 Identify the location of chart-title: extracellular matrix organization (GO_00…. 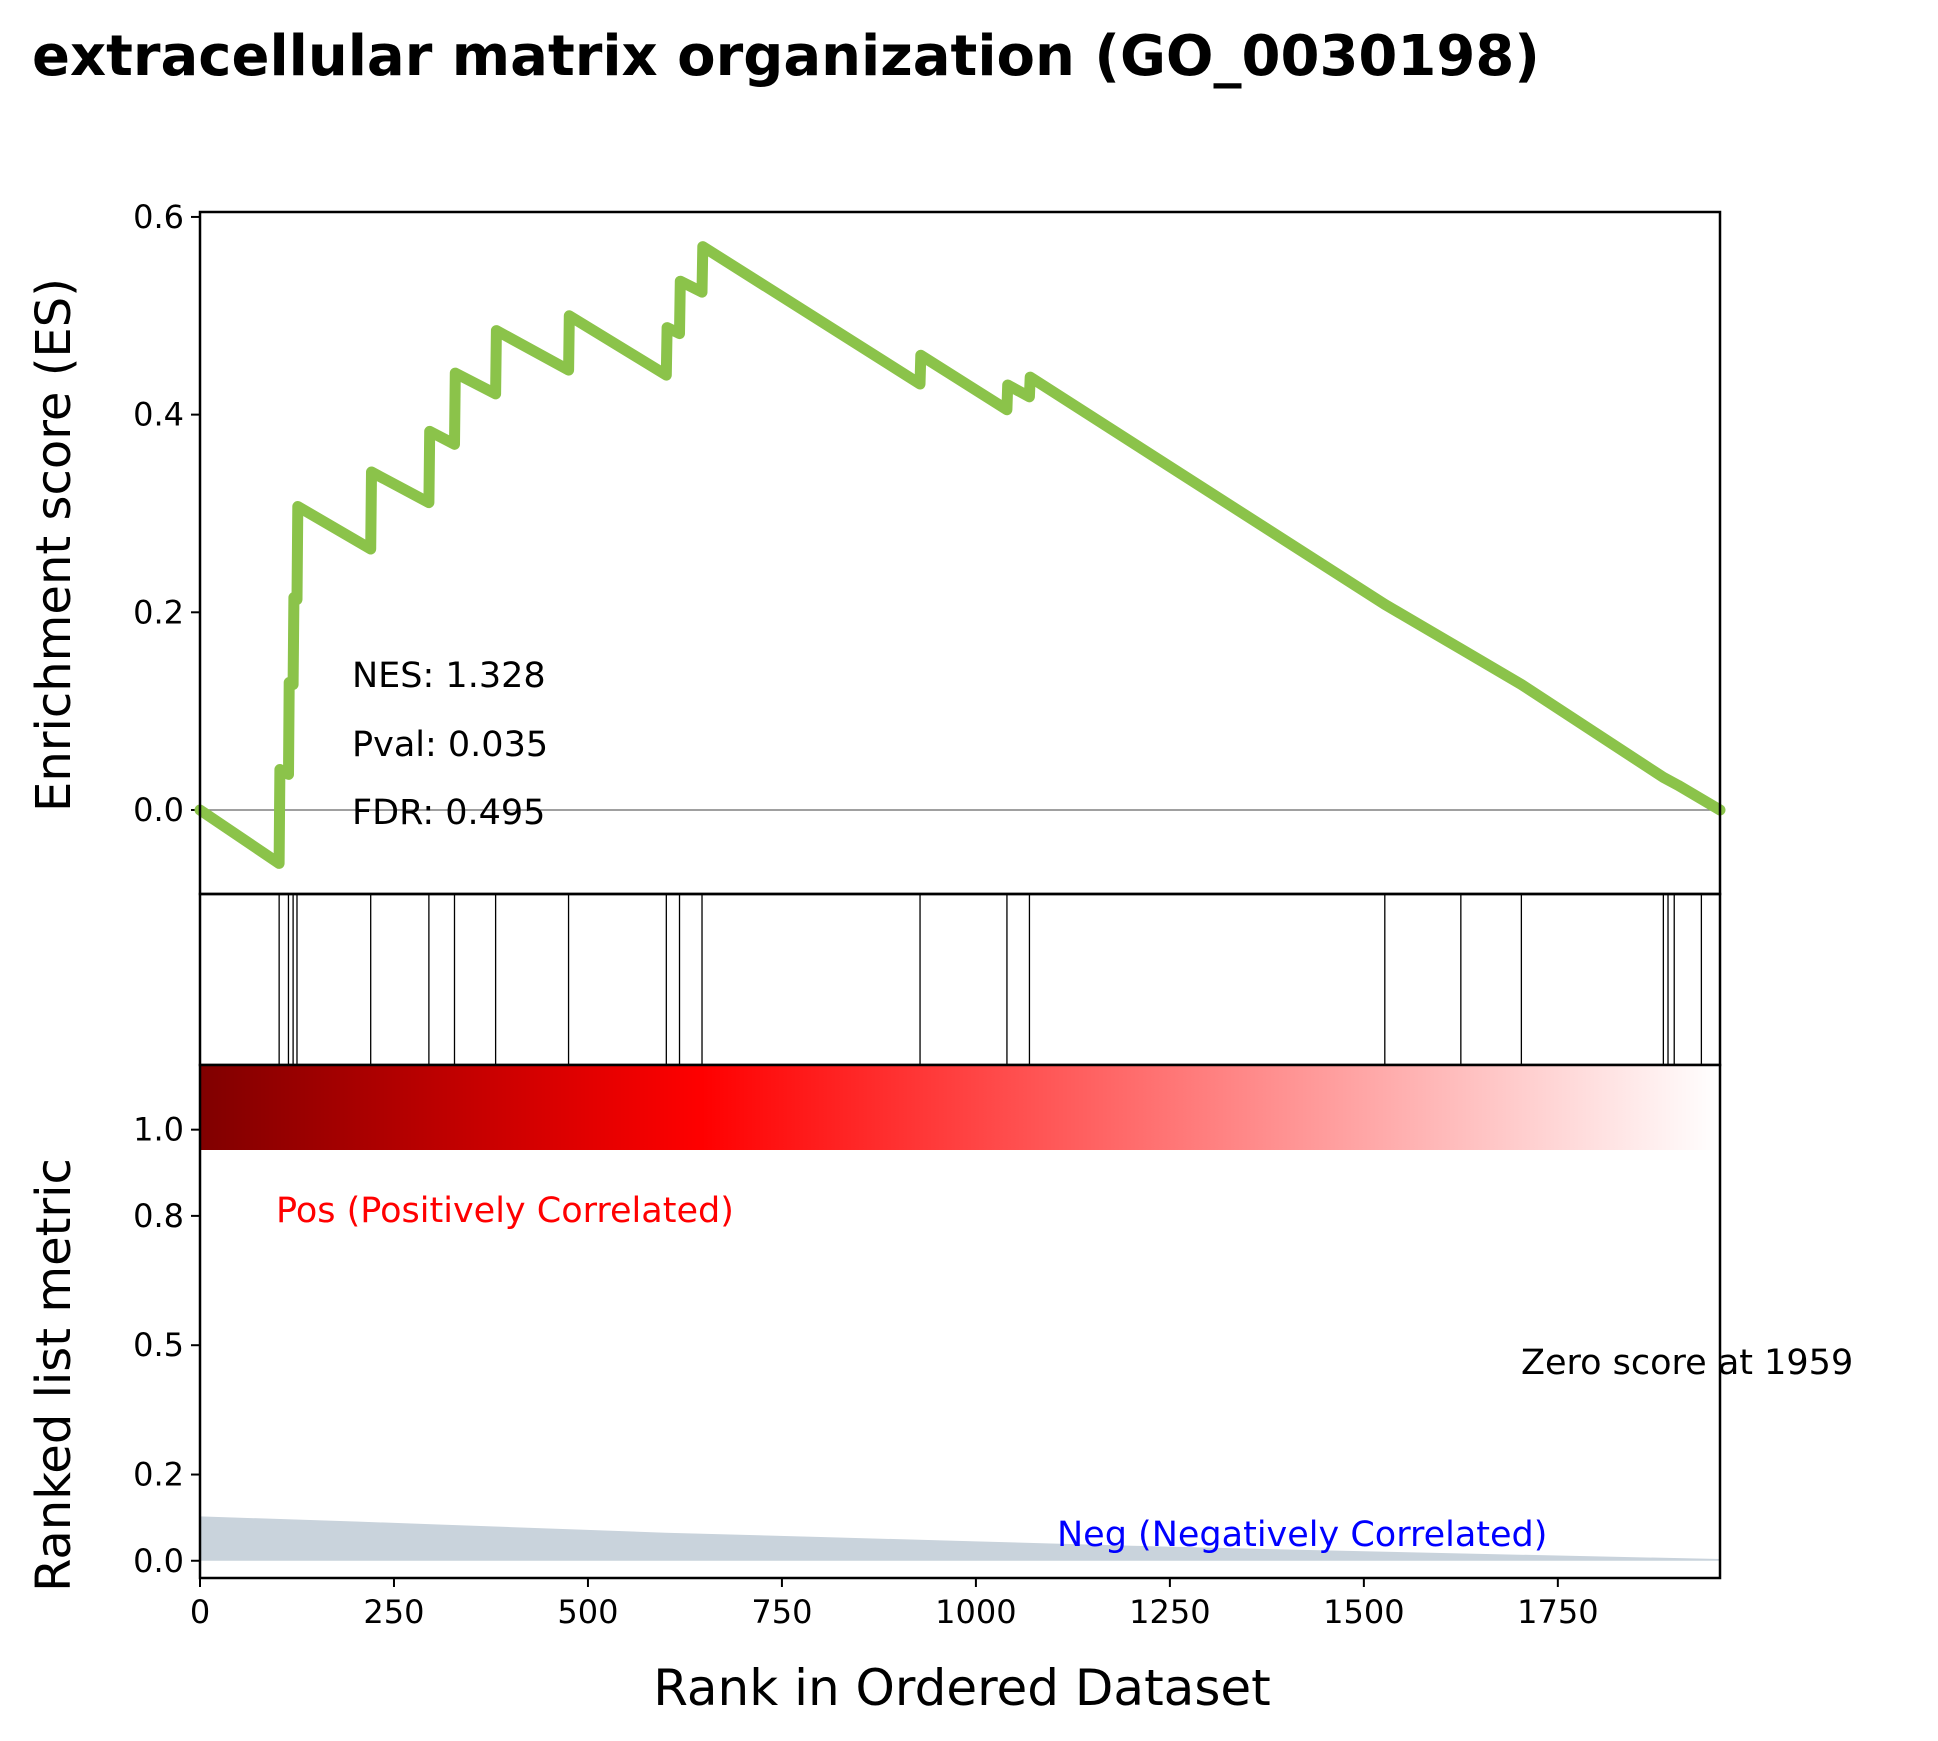
(786, 56).